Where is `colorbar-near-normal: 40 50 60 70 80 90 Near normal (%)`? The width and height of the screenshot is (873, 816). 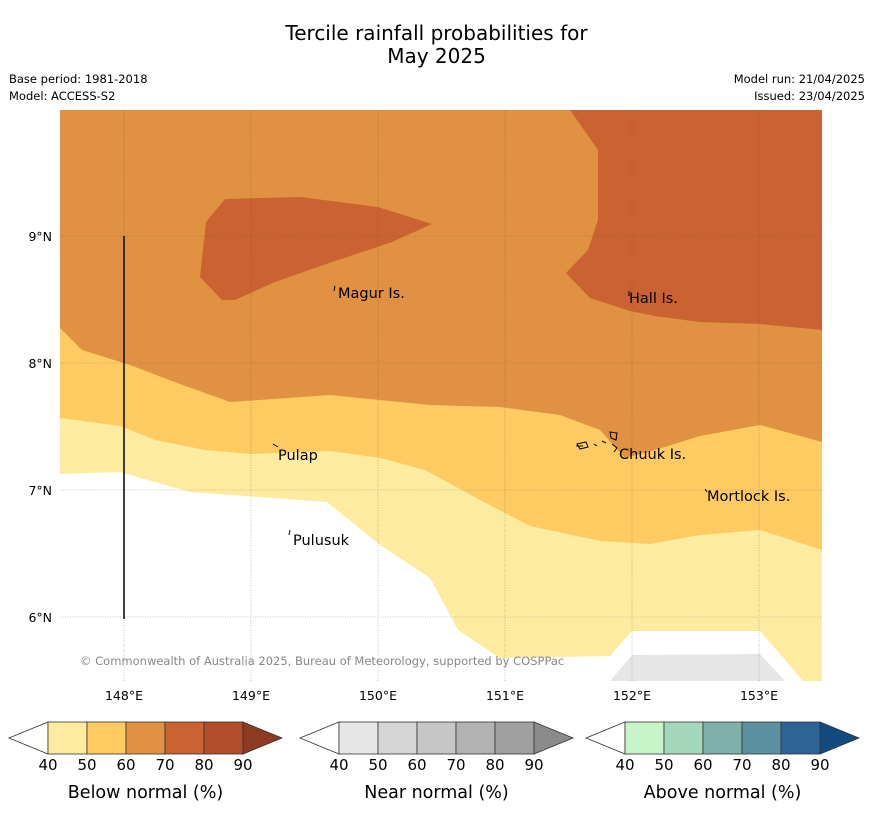
colorbar-near-normal: 40 50 60 70 80 90 Near normal (%) is located at coordinates (436, 762).